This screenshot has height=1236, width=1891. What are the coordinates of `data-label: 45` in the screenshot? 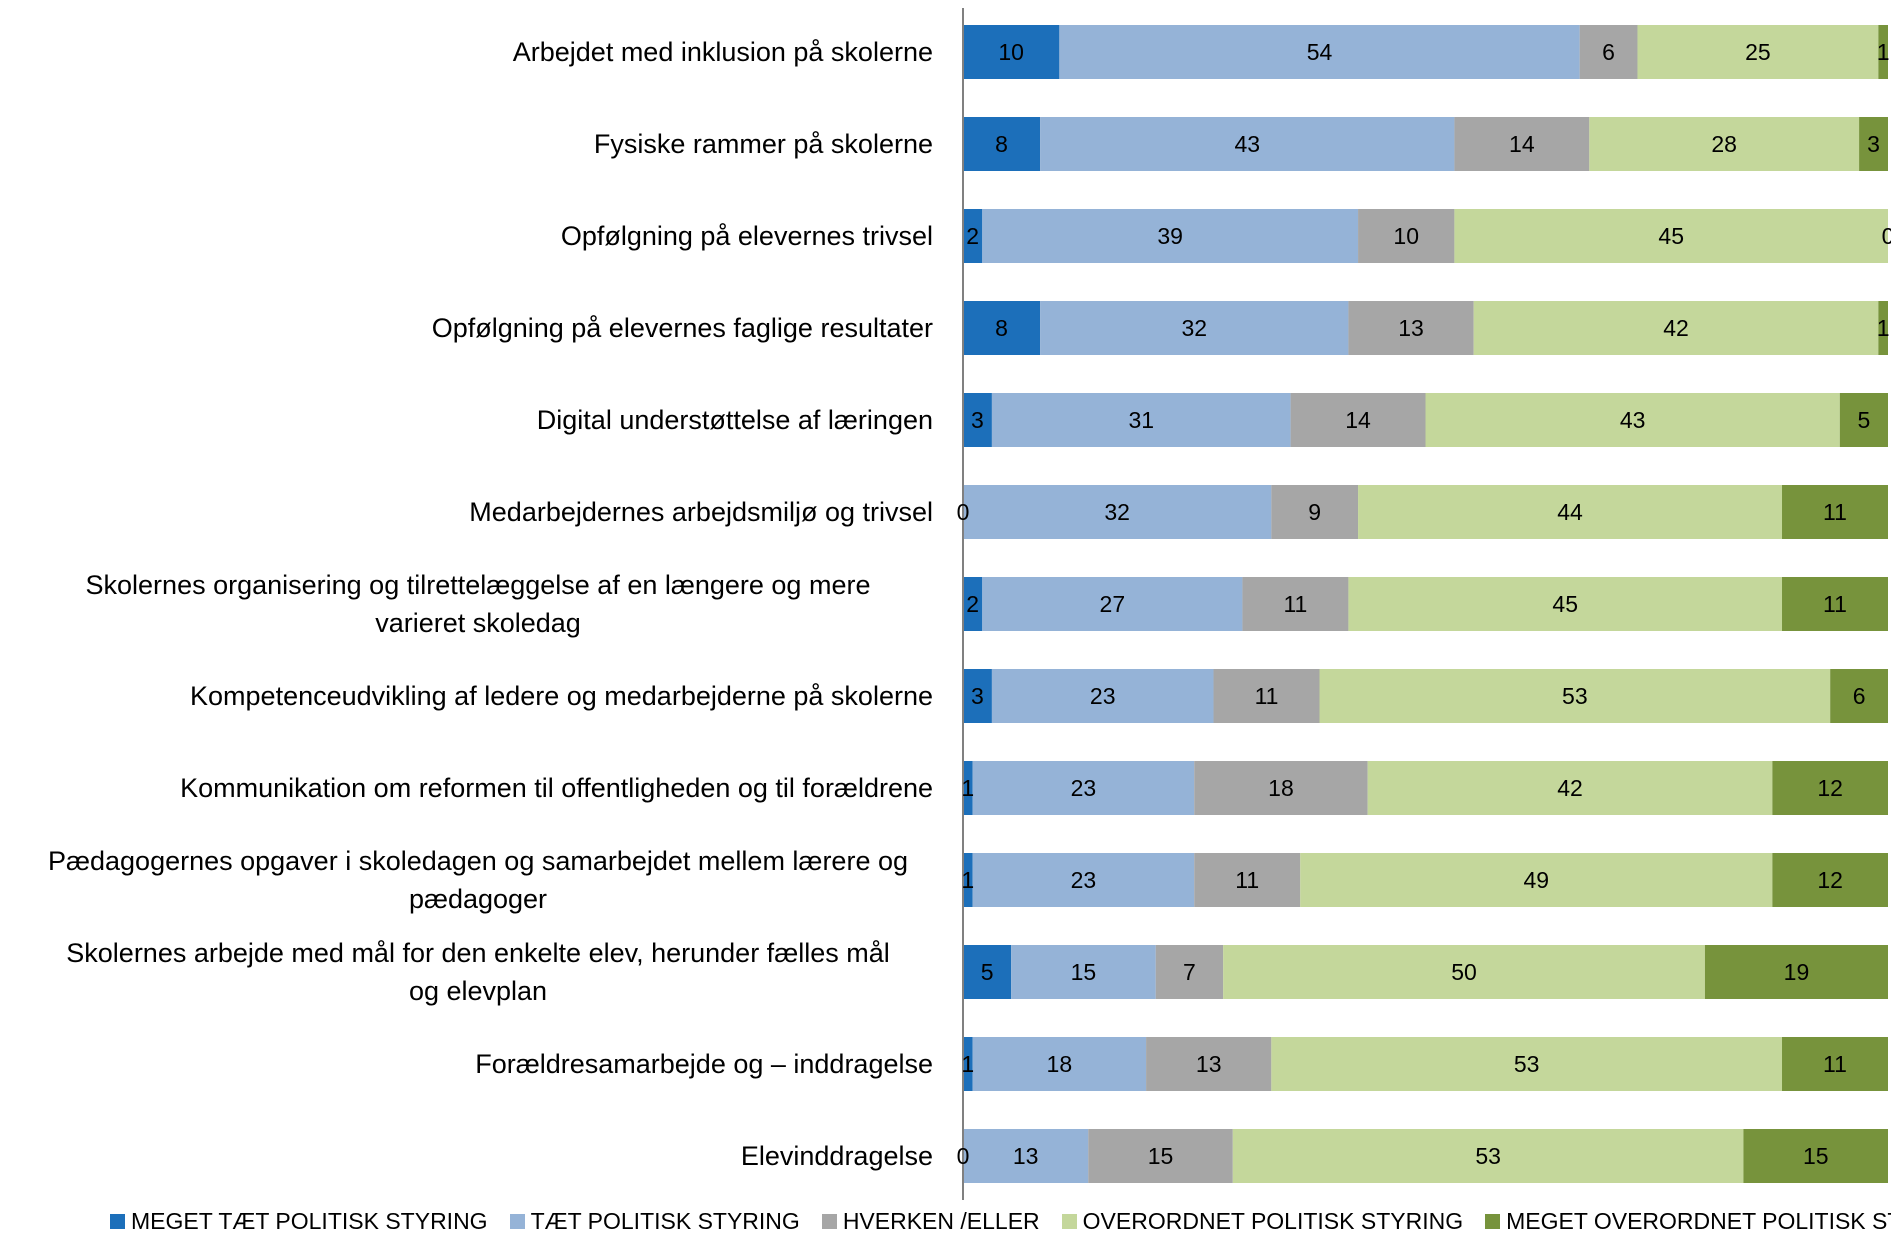 It's located at (1671, 236).